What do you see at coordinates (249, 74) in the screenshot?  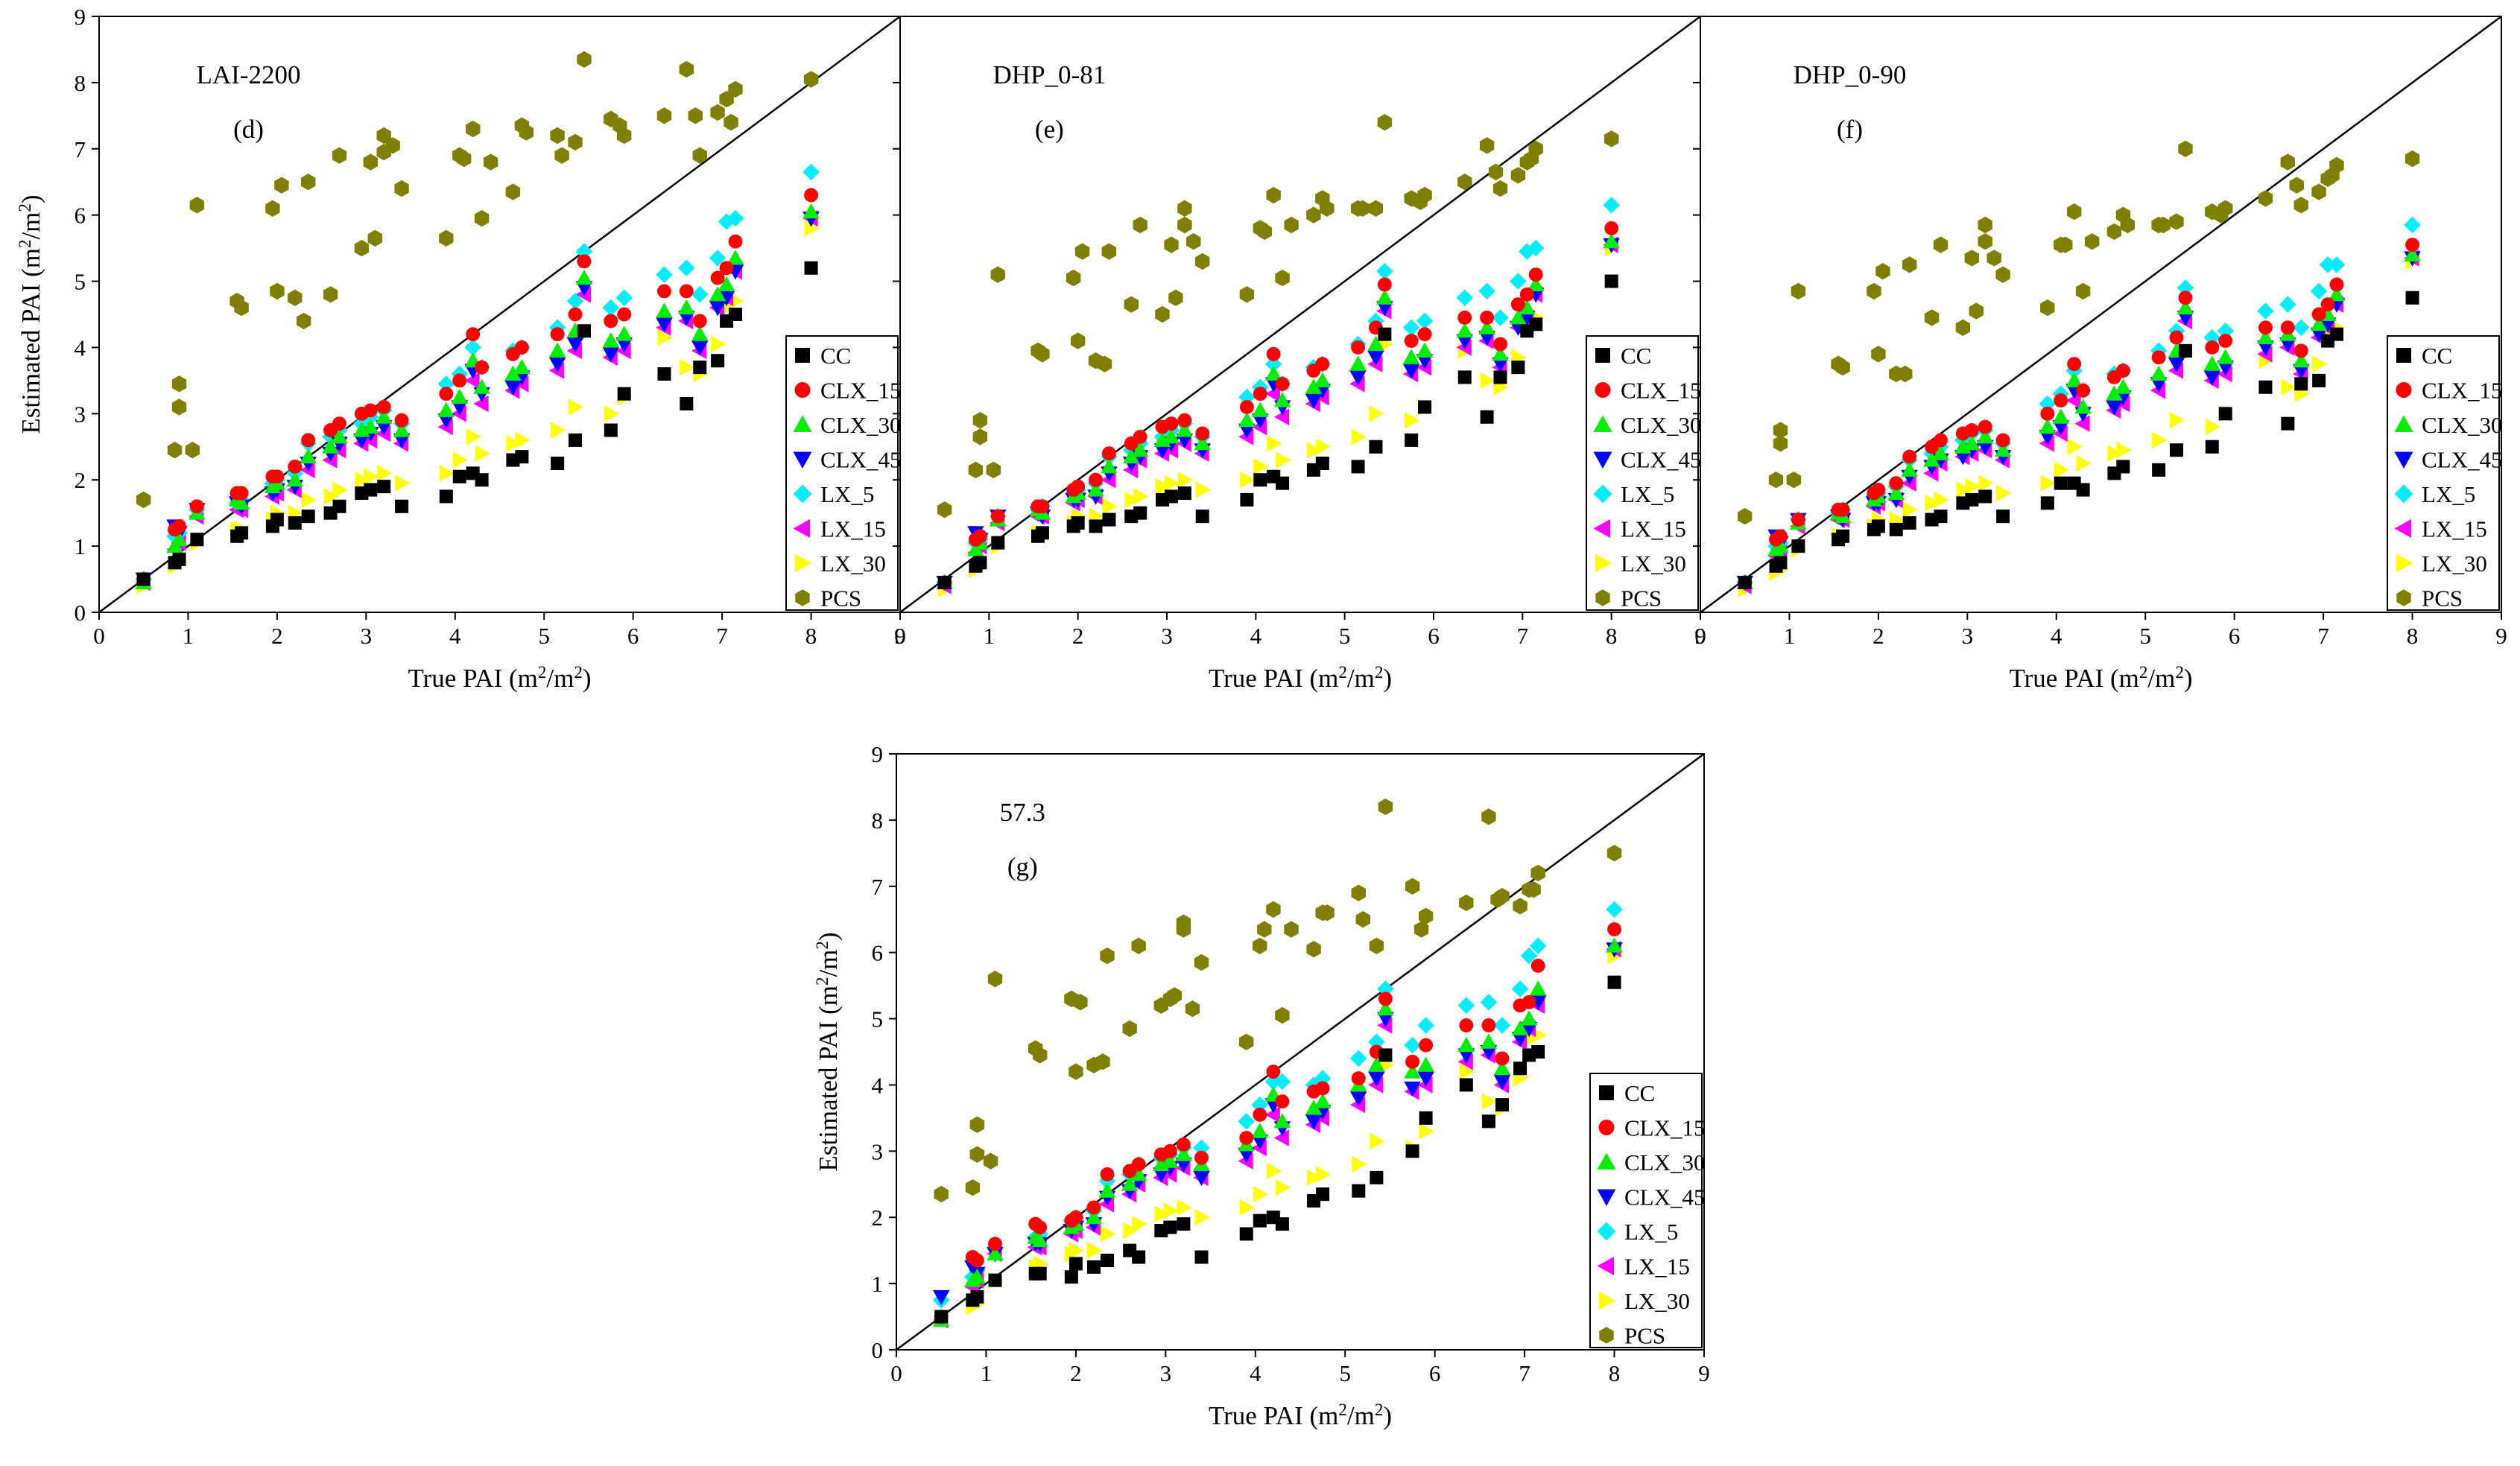 I see `panel-title: LAI-2200` at bounding box center [249, 74].